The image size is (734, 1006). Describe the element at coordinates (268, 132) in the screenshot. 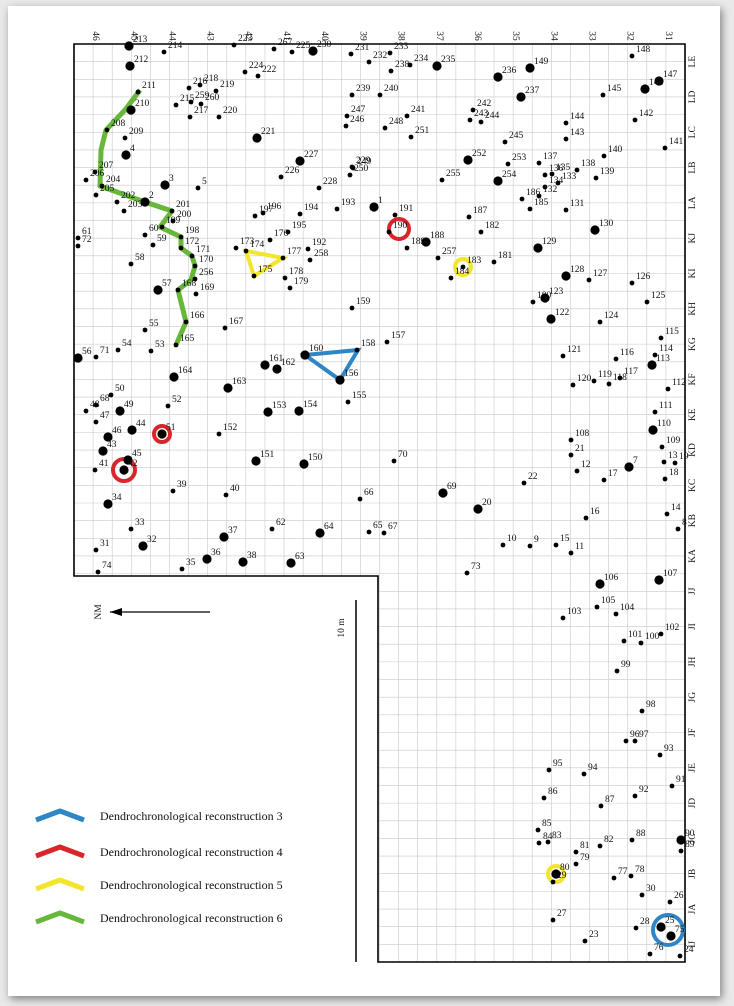

I see `tree-label: 221` at that location.